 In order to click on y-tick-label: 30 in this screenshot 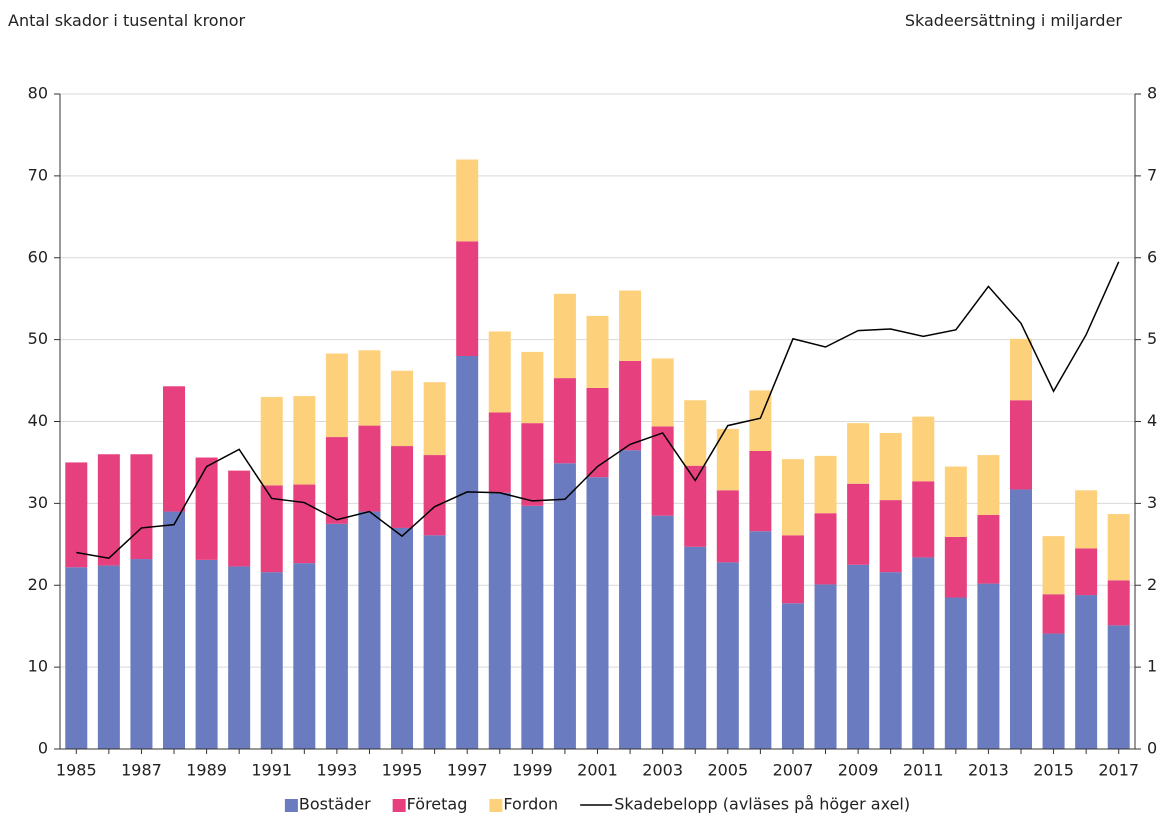, I will do `click(38, 502)`.